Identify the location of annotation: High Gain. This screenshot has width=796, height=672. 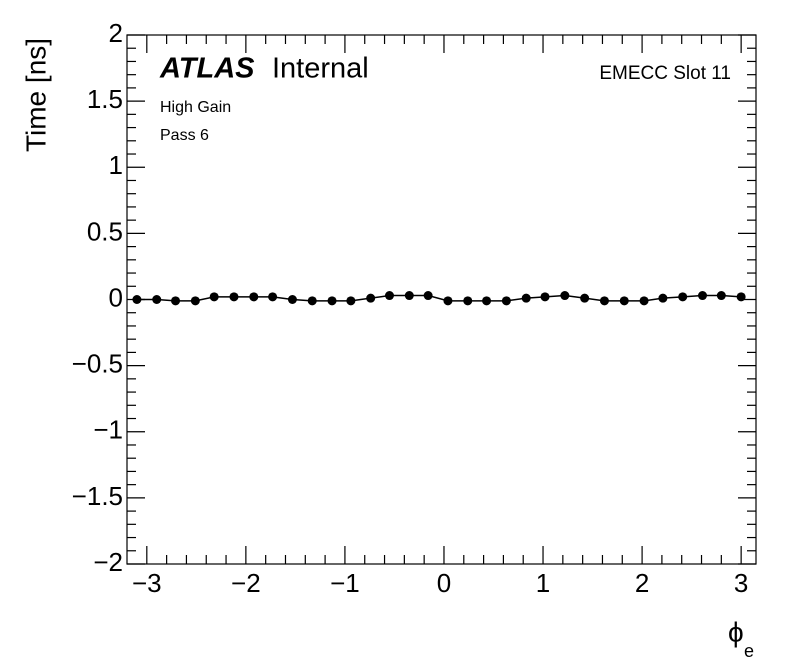
(195, 107).